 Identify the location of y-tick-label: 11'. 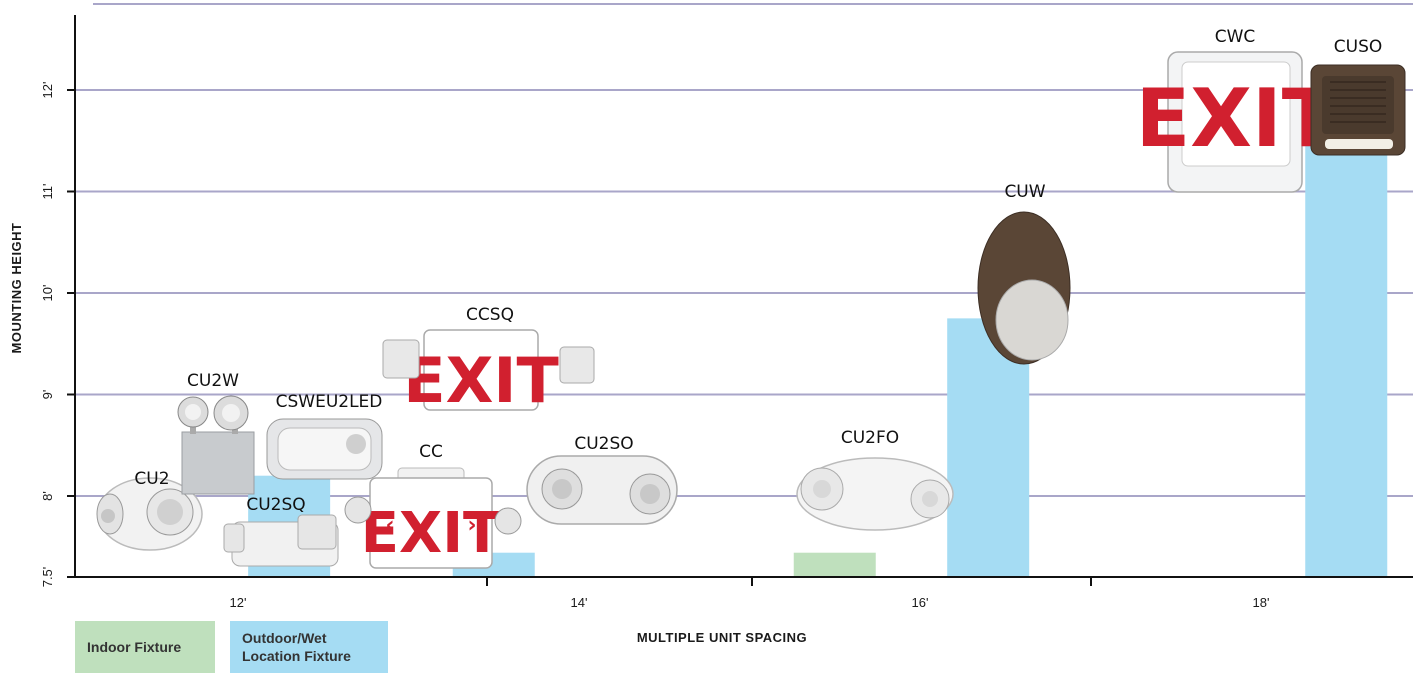
(47, 192).